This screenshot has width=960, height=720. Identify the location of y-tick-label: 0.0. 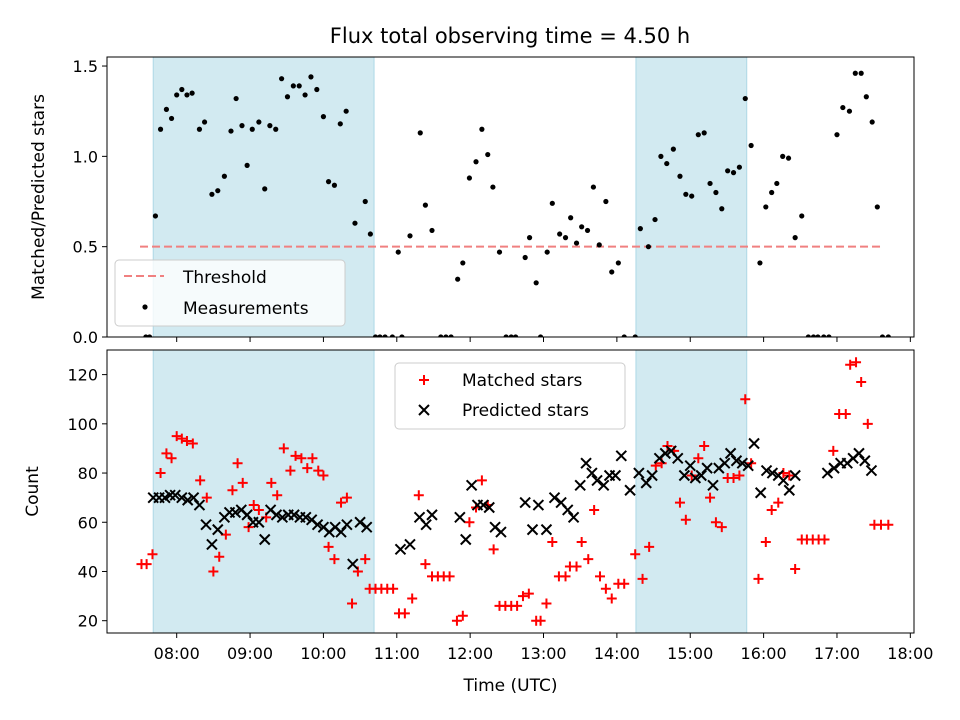
(85, 337).